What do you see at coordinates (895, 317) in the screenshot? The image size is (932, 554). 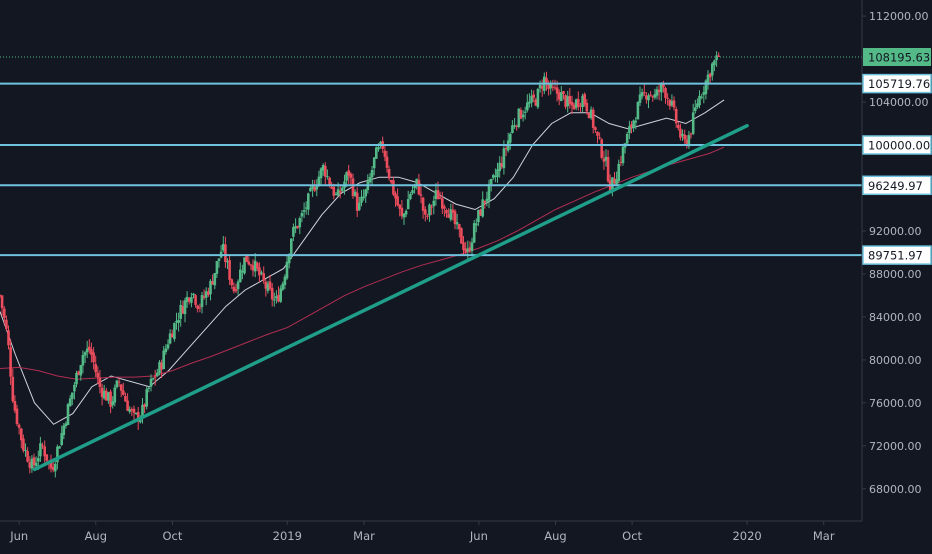 I see `y-tick-label-4: 84000.00` at bounding box center [895, 317].